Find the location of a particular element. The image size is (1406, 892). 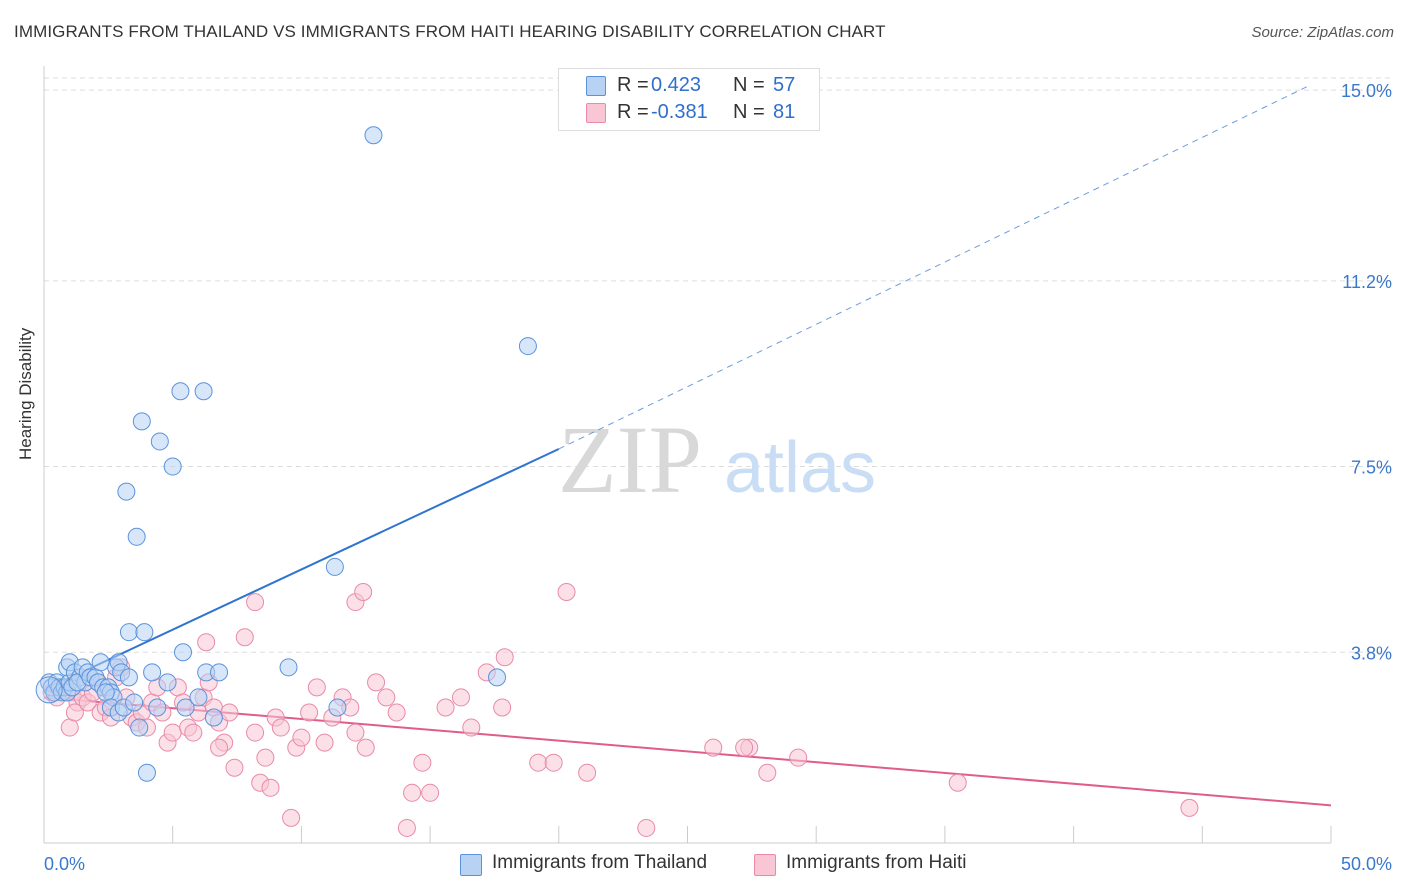

thailand-r-value: 0.423 is located at coordinates (676, 85).